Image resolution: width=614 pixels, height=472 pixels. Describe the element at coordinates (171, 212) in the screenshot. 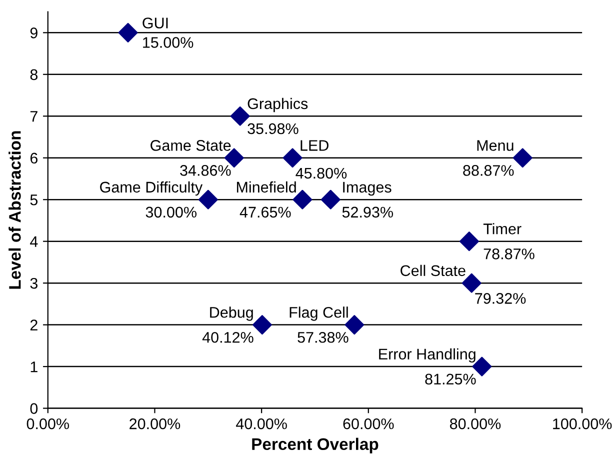

I see `annotation: 30.00%` at that location.